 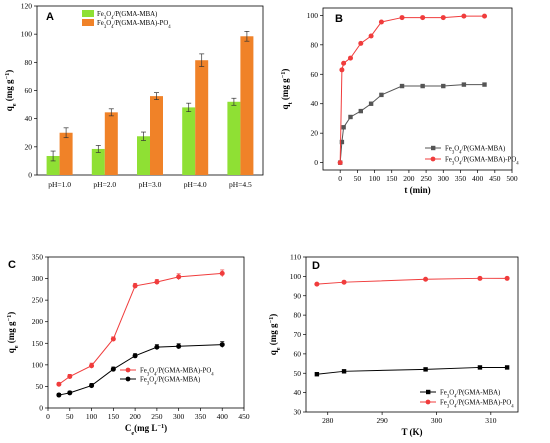 I want to click on panel-d-ytick-label: 30, so click(x=298, y=412).